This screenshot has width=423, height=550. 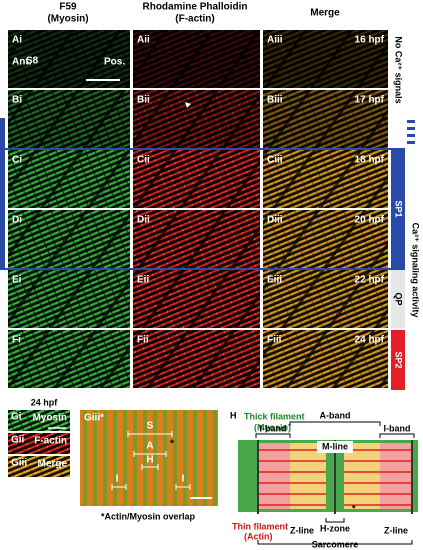 I want to click on zoom-label: H, so click(x=149, y=460).